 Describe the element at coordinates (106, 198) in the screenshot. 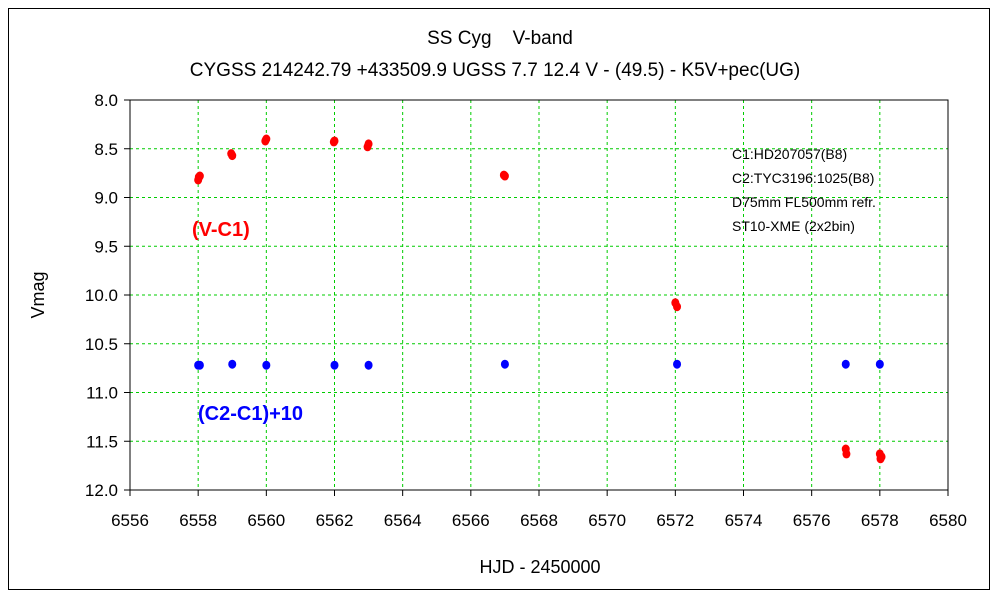

I see `y-tick-label: 9.0` at that location.